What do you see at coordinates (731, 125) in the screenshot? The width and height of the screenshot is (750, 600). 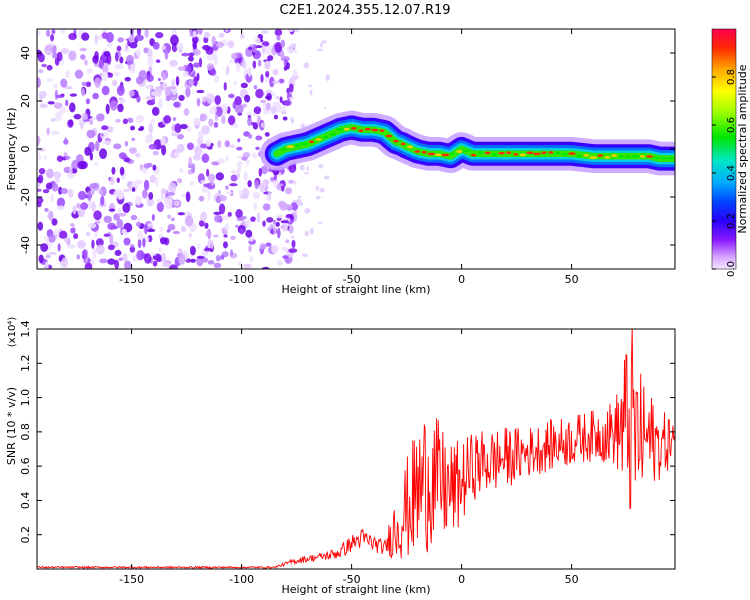 I see `colorbar-tick-label: 0.6` at bounding box center [731, 125].